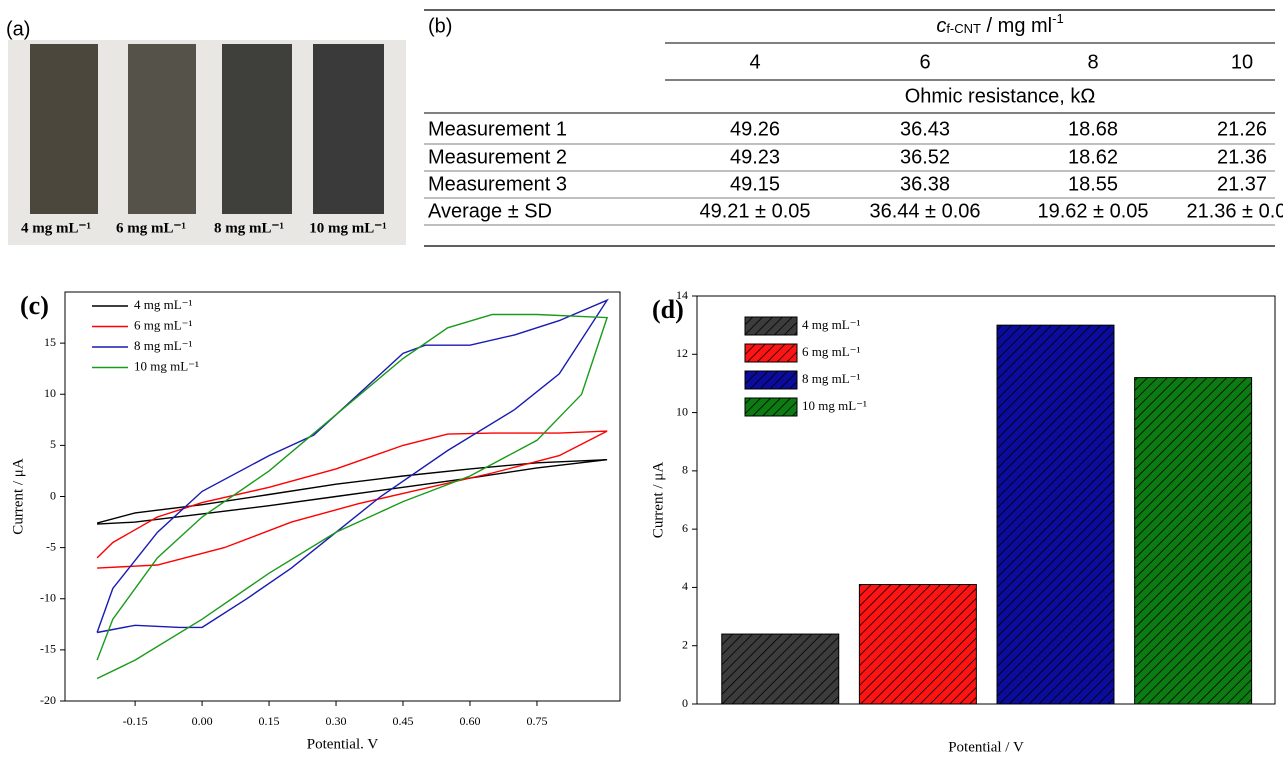  Describe the element at coordinates (1242, 184) in the screenshot. I see `table-cell: 21.37` at that location.